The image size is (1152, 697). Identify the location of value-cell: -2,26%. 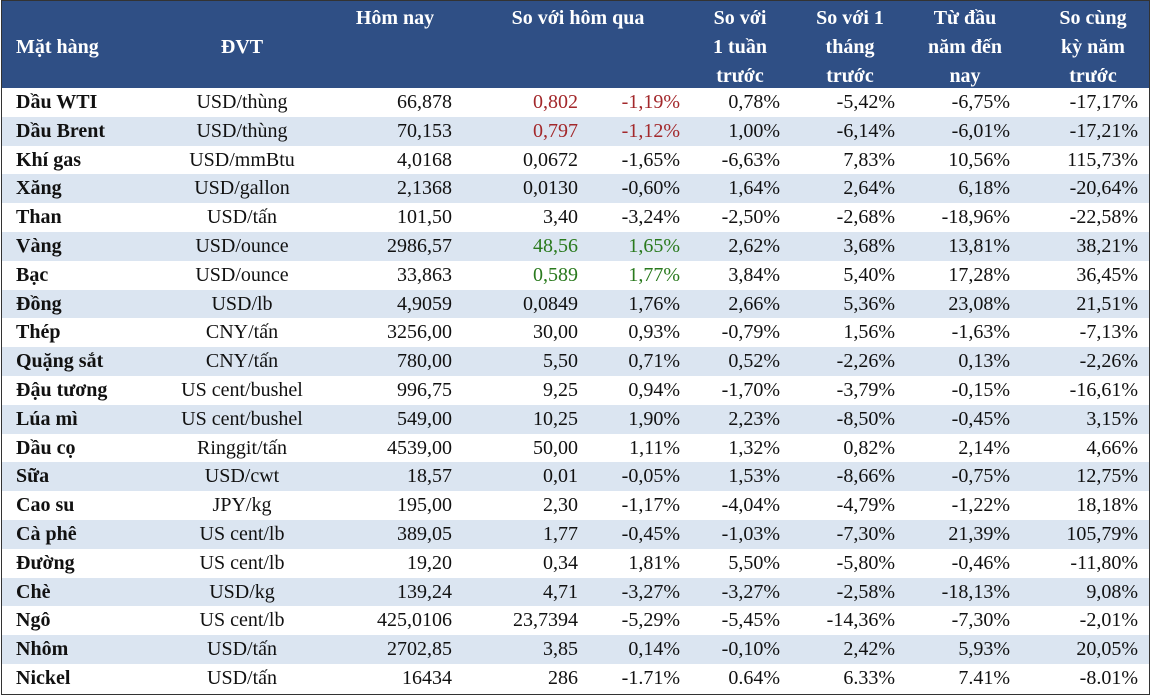
(865, 361).